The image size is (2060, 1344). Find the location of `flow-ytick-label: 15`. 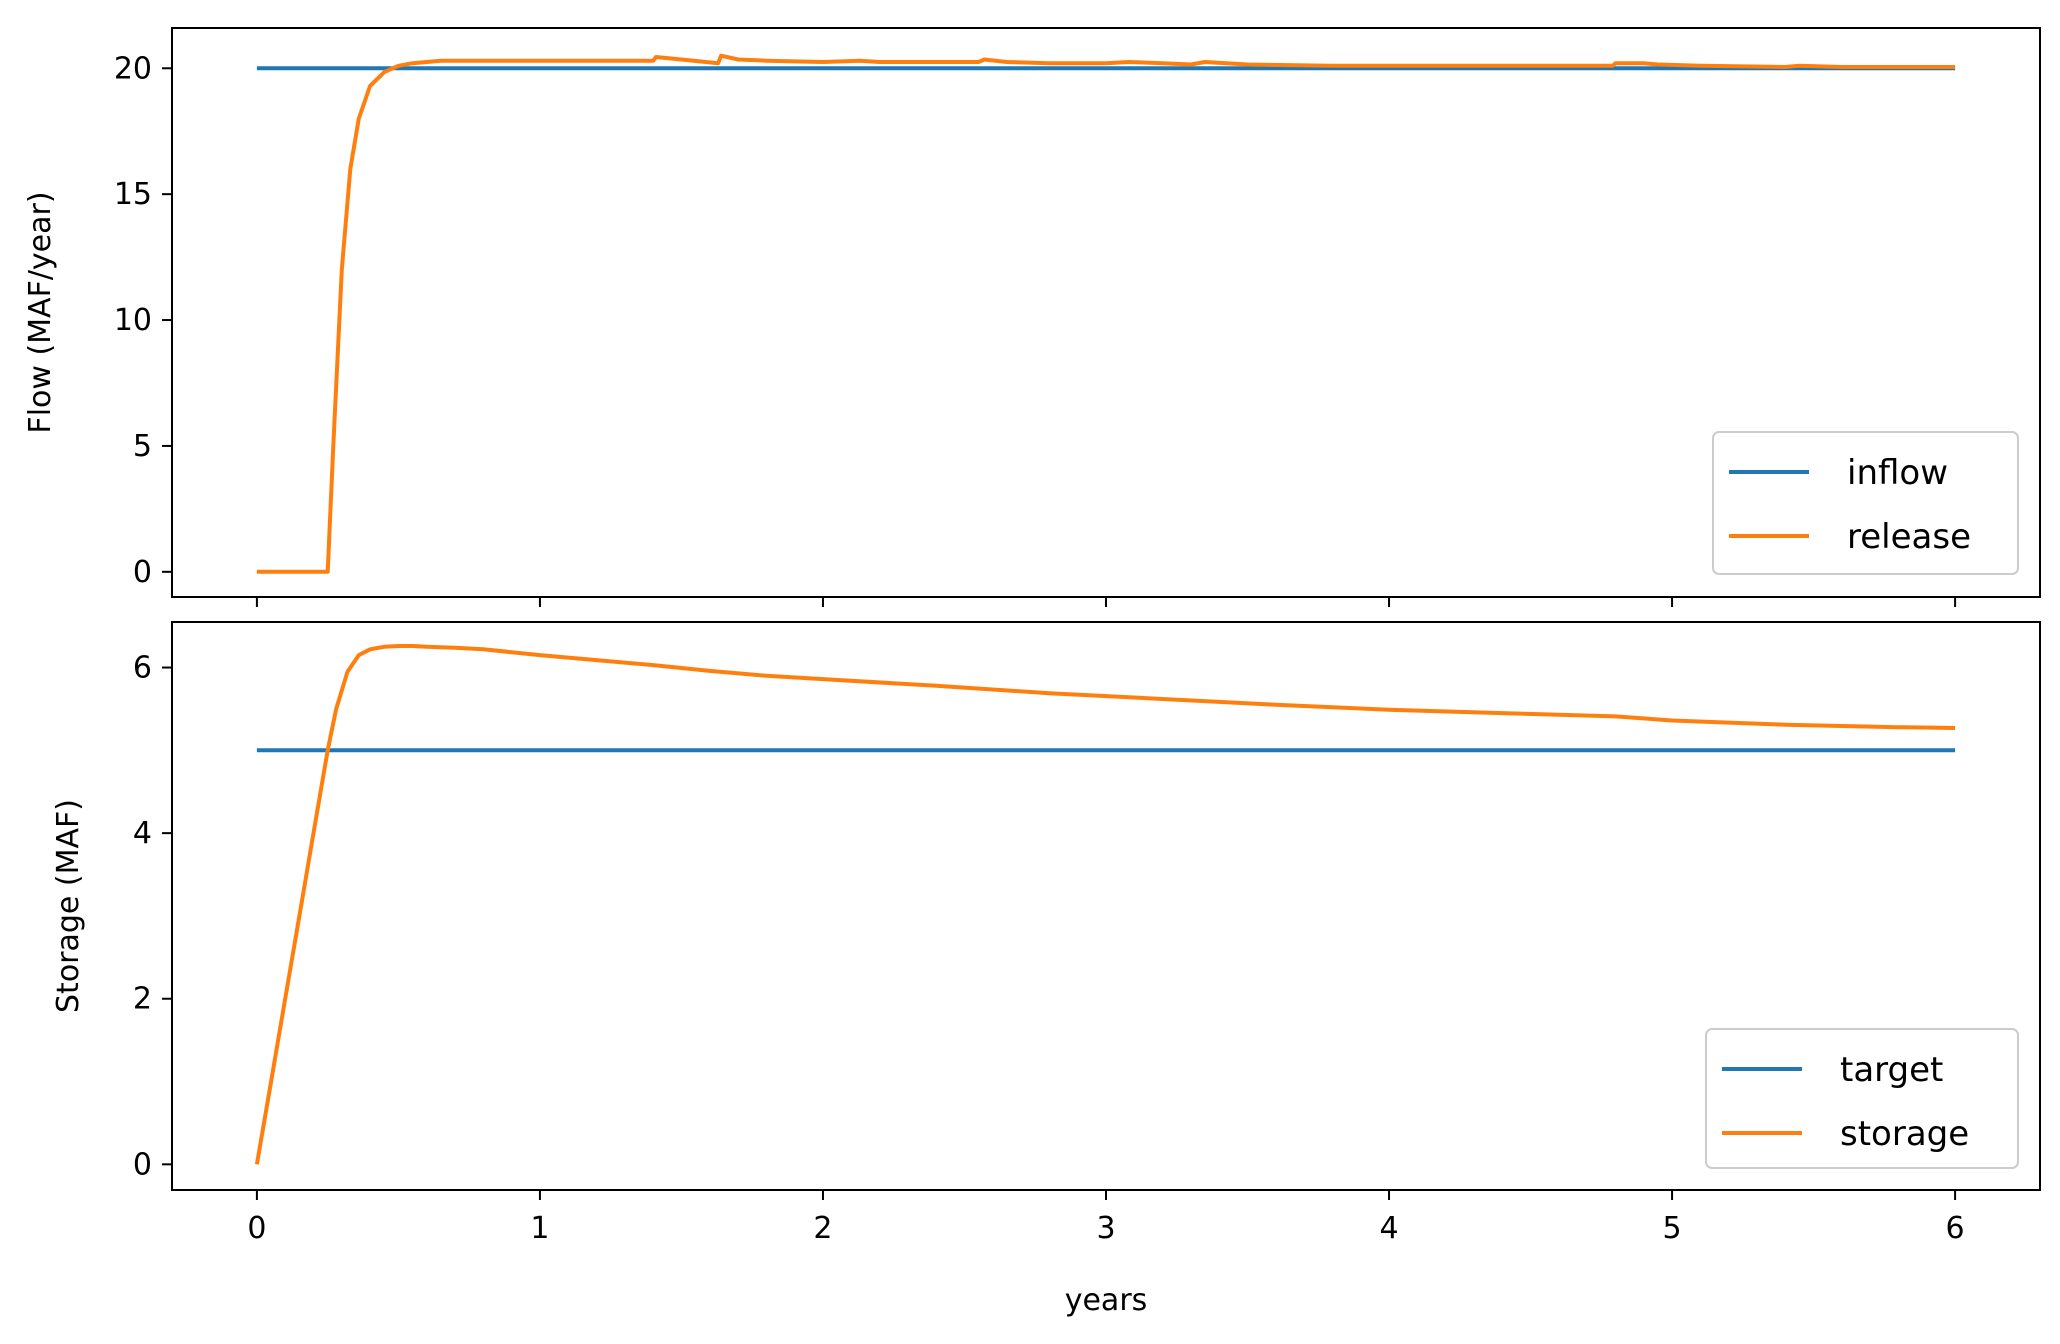

flow-ytick-label: 15 is located at coordinates (133, 194).